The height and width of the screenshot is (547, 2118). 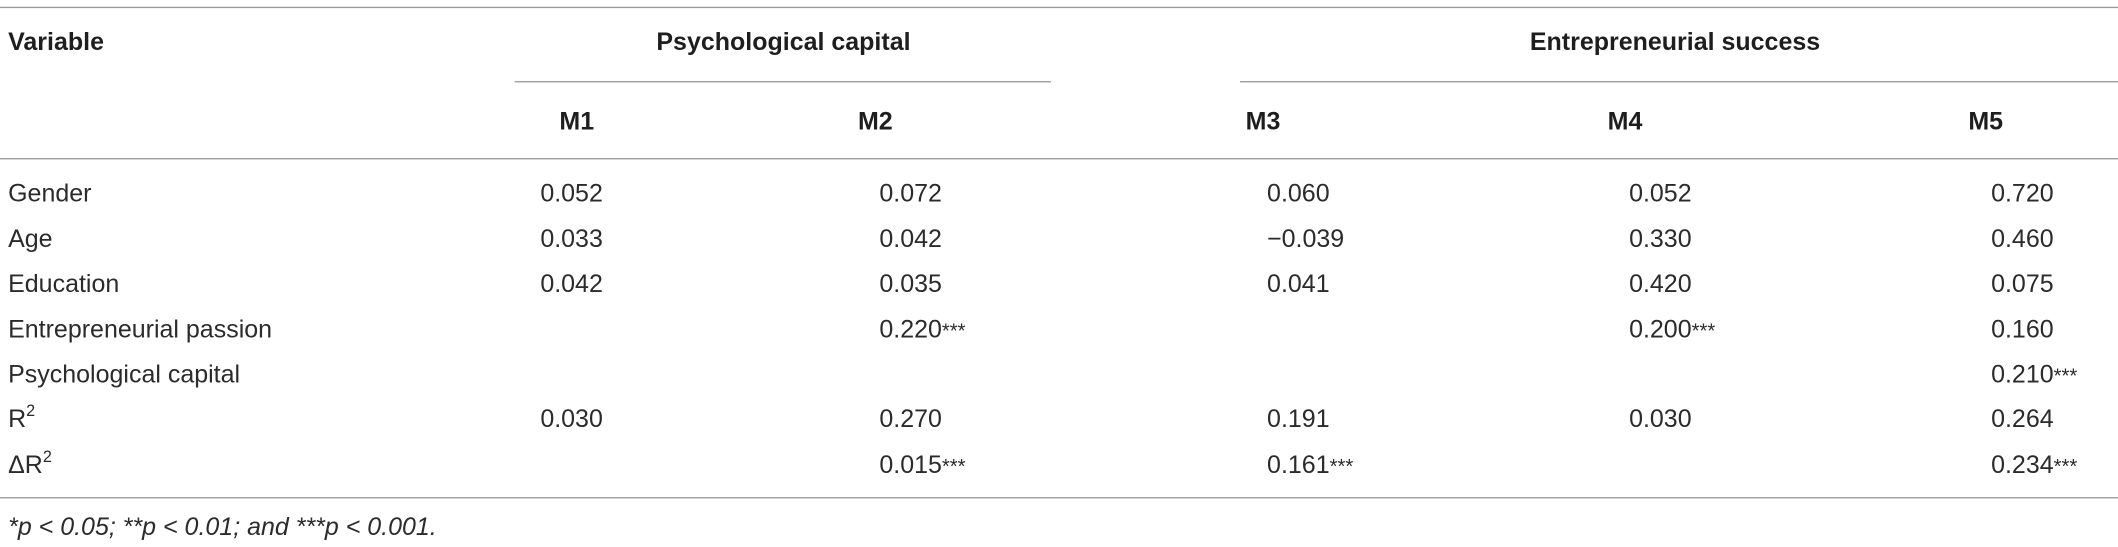 I want to click on cell-value: 0.161, so click(x=1298, y=464).